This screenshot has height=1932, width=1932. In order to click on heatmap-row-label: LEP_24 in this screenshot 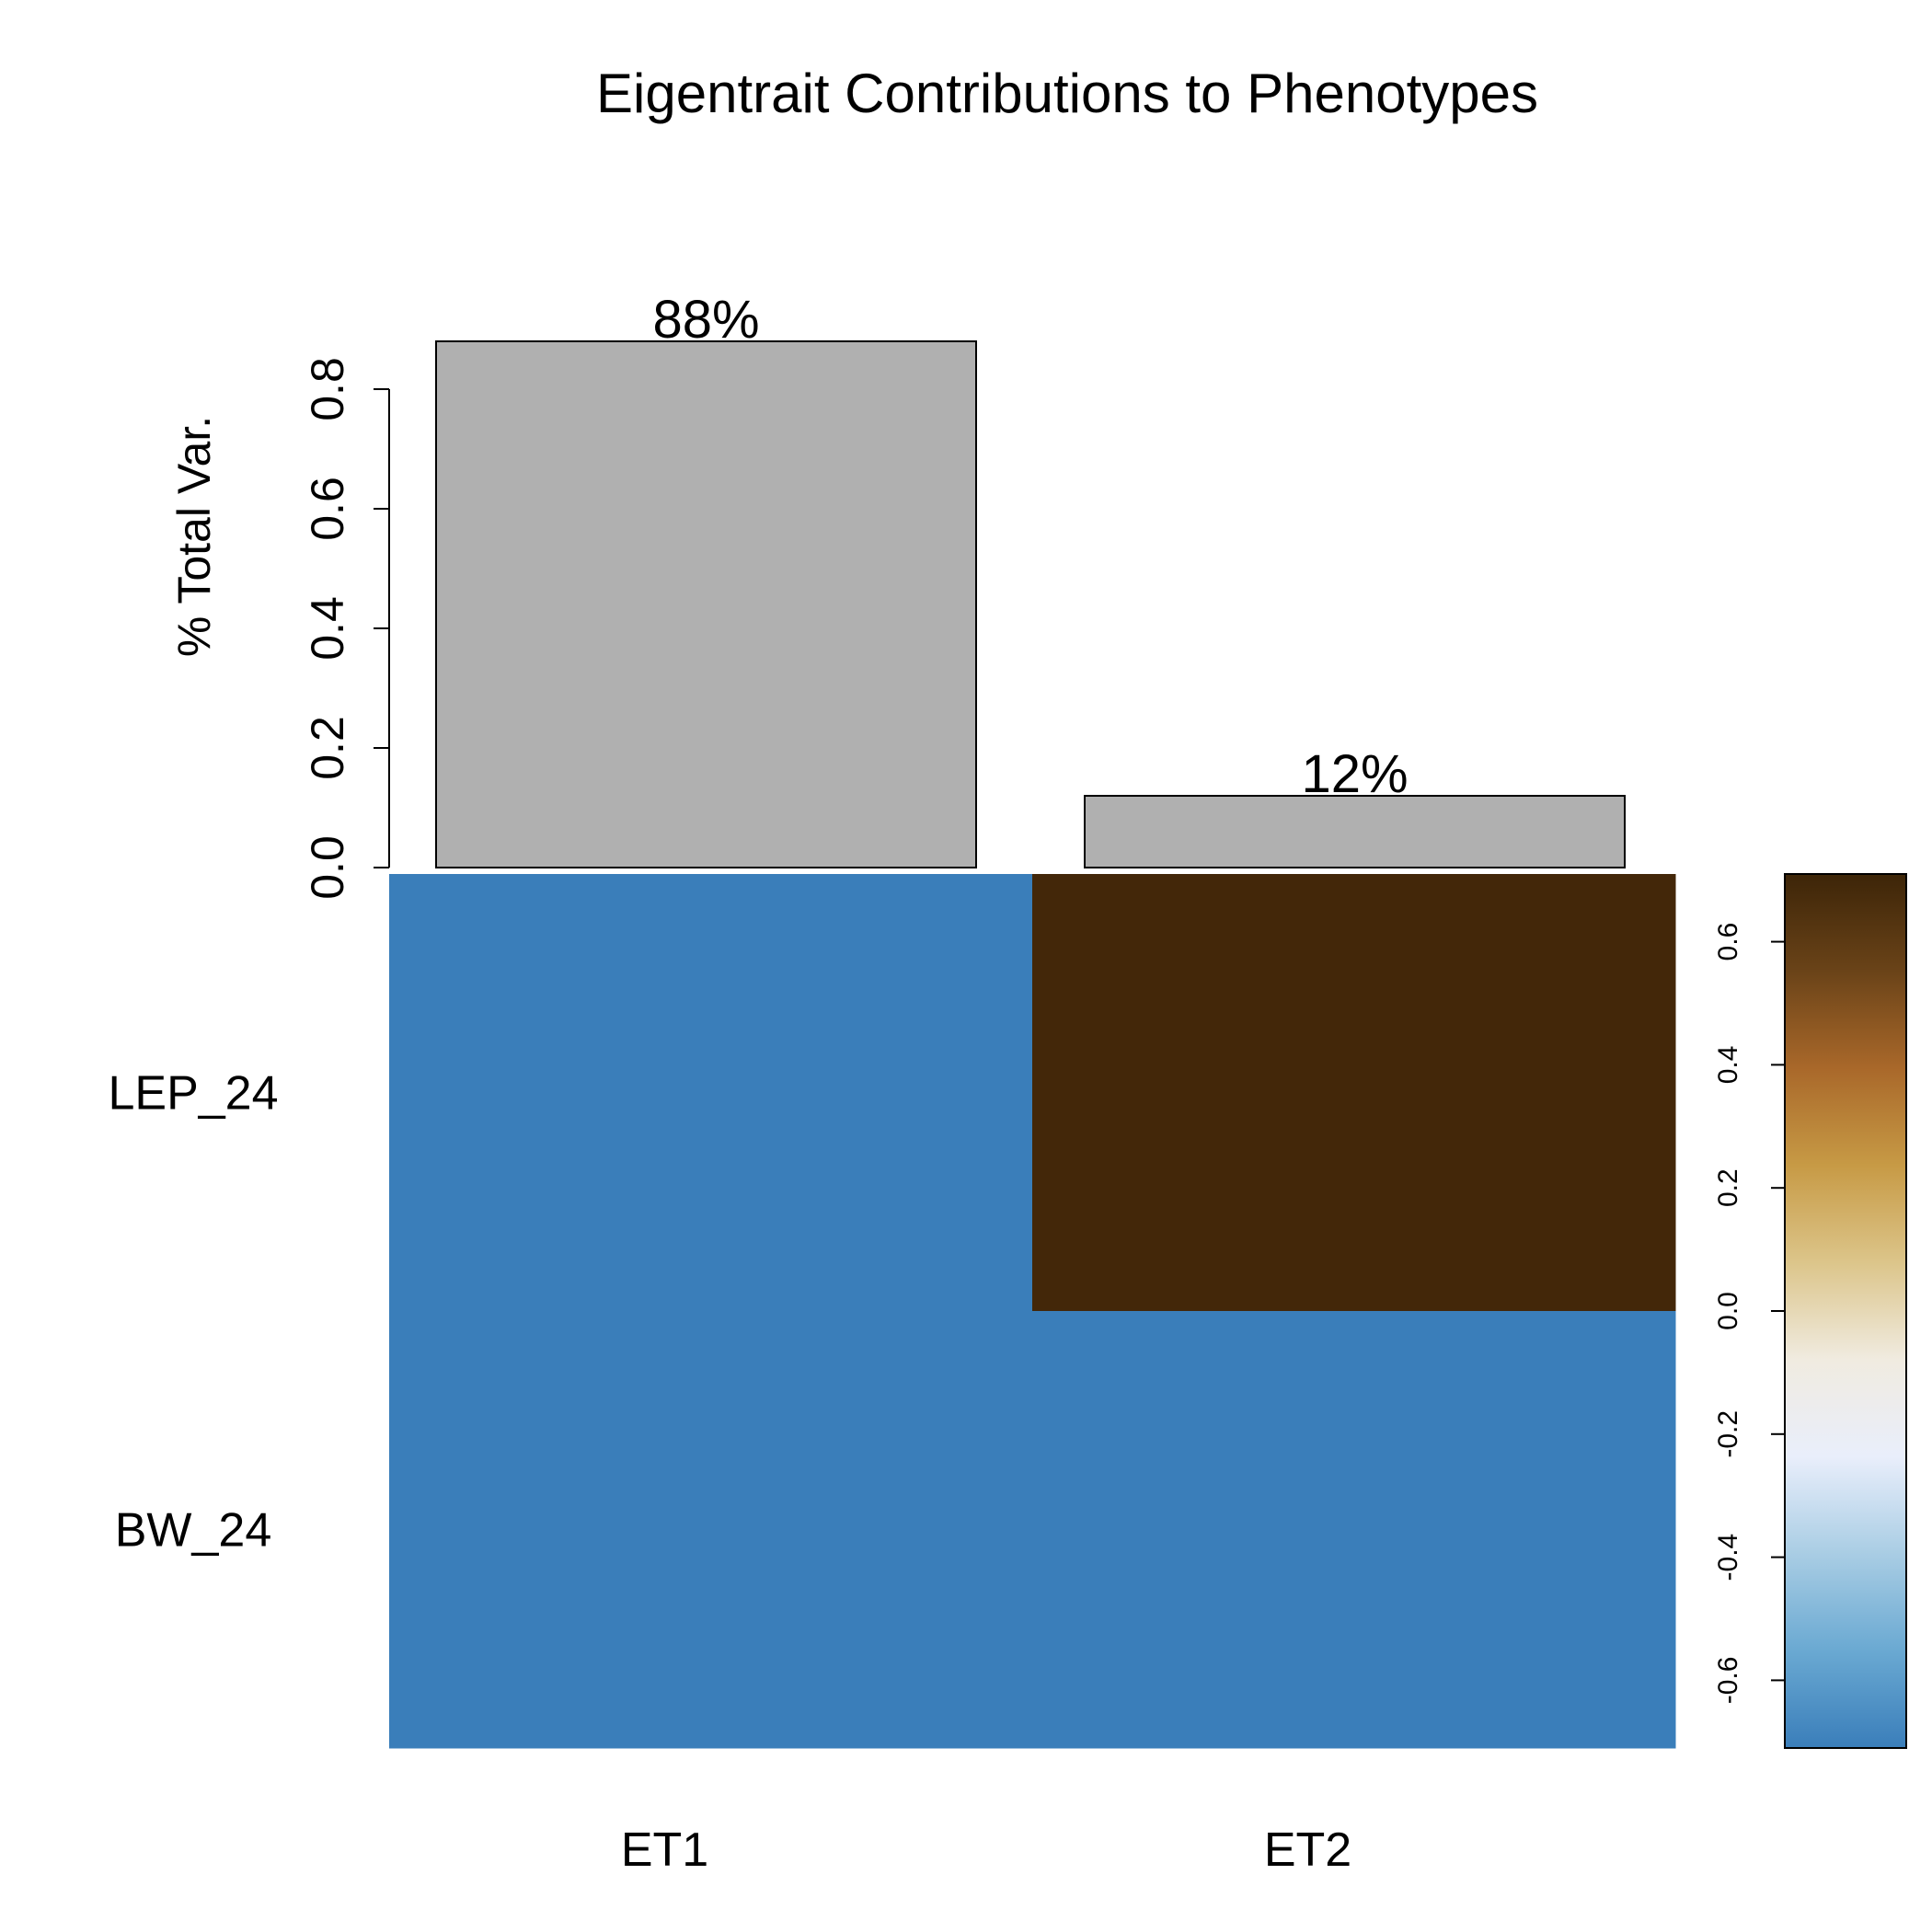, I will do `click(193, 1094)`.